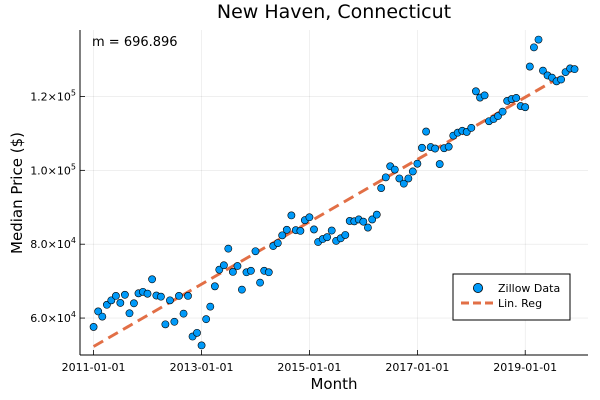 This screenshot has width=600, height=400. Describe the element at coordinates (53, 169) in the screenshot. I see `y-tick-label: 1.0×105` at that location.